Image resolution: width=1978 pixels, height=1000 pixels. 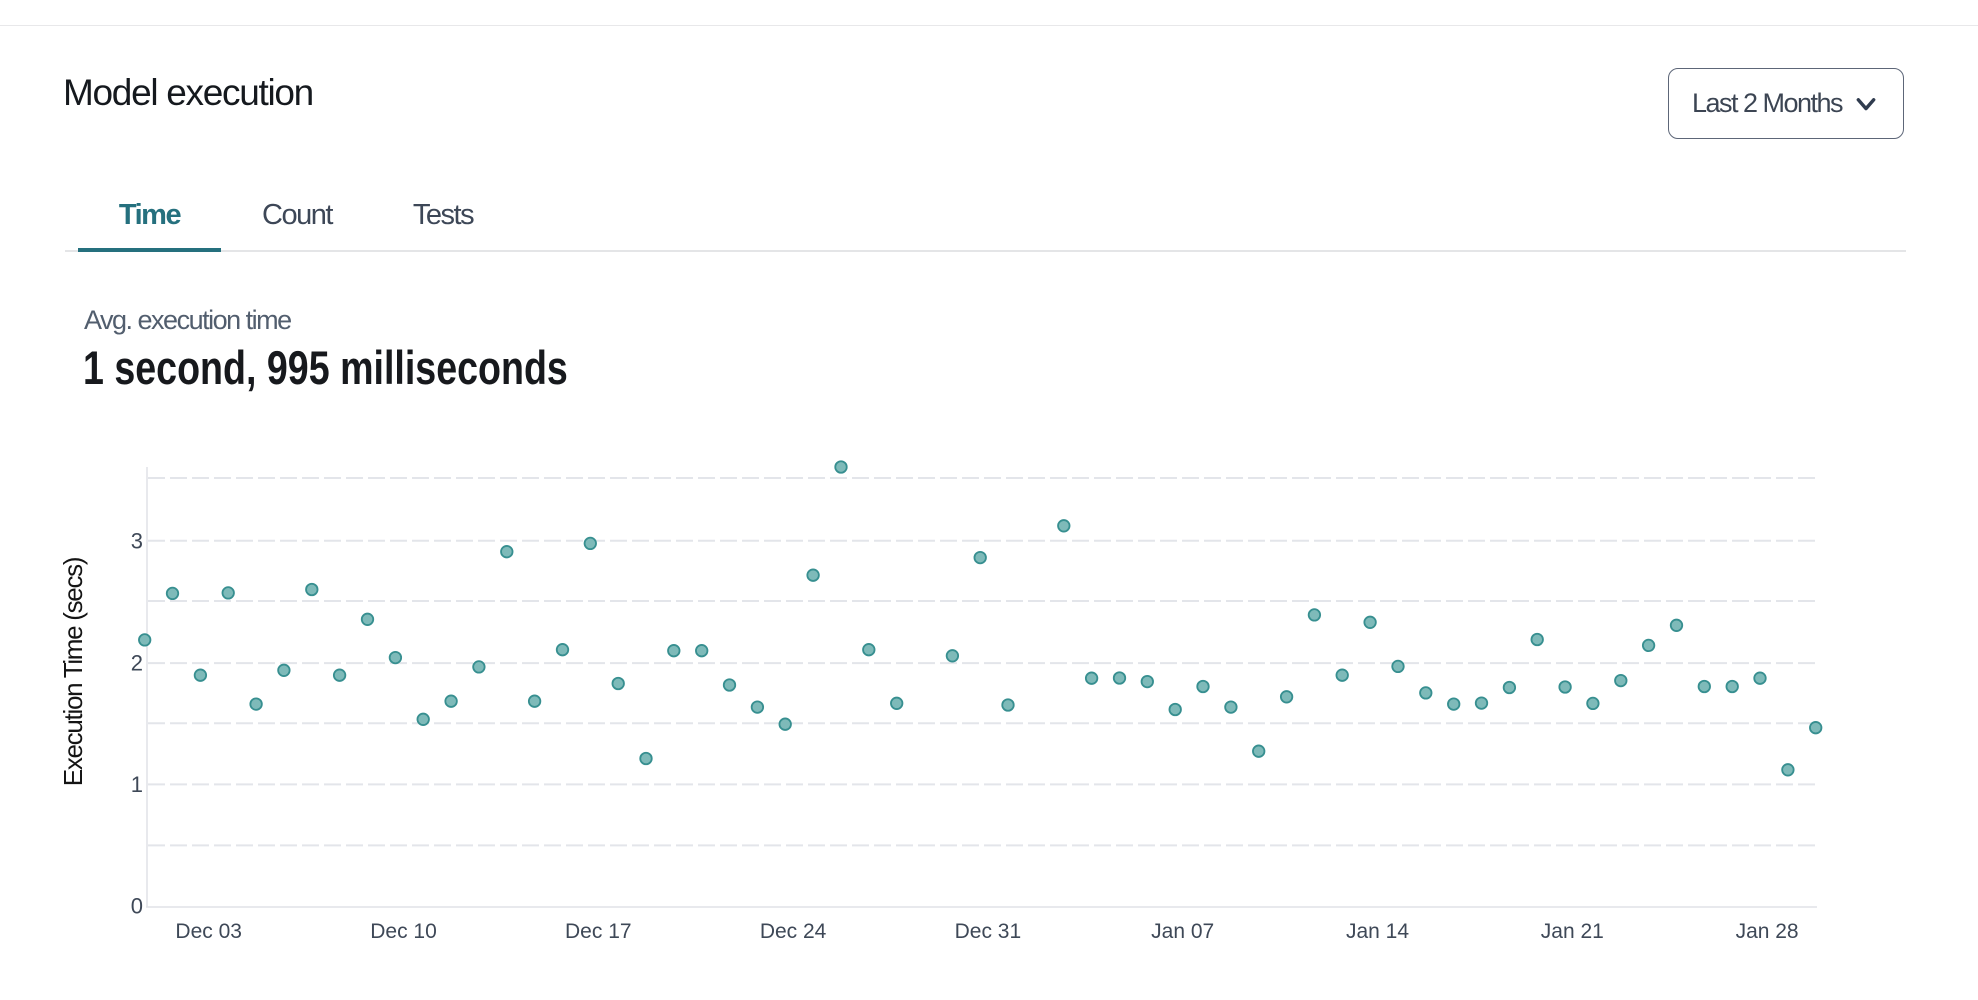 What do you see at coordinates (598, 931) in the screenshot?
I see `svg-text: Dec 17` at bounding box center [598, 931].